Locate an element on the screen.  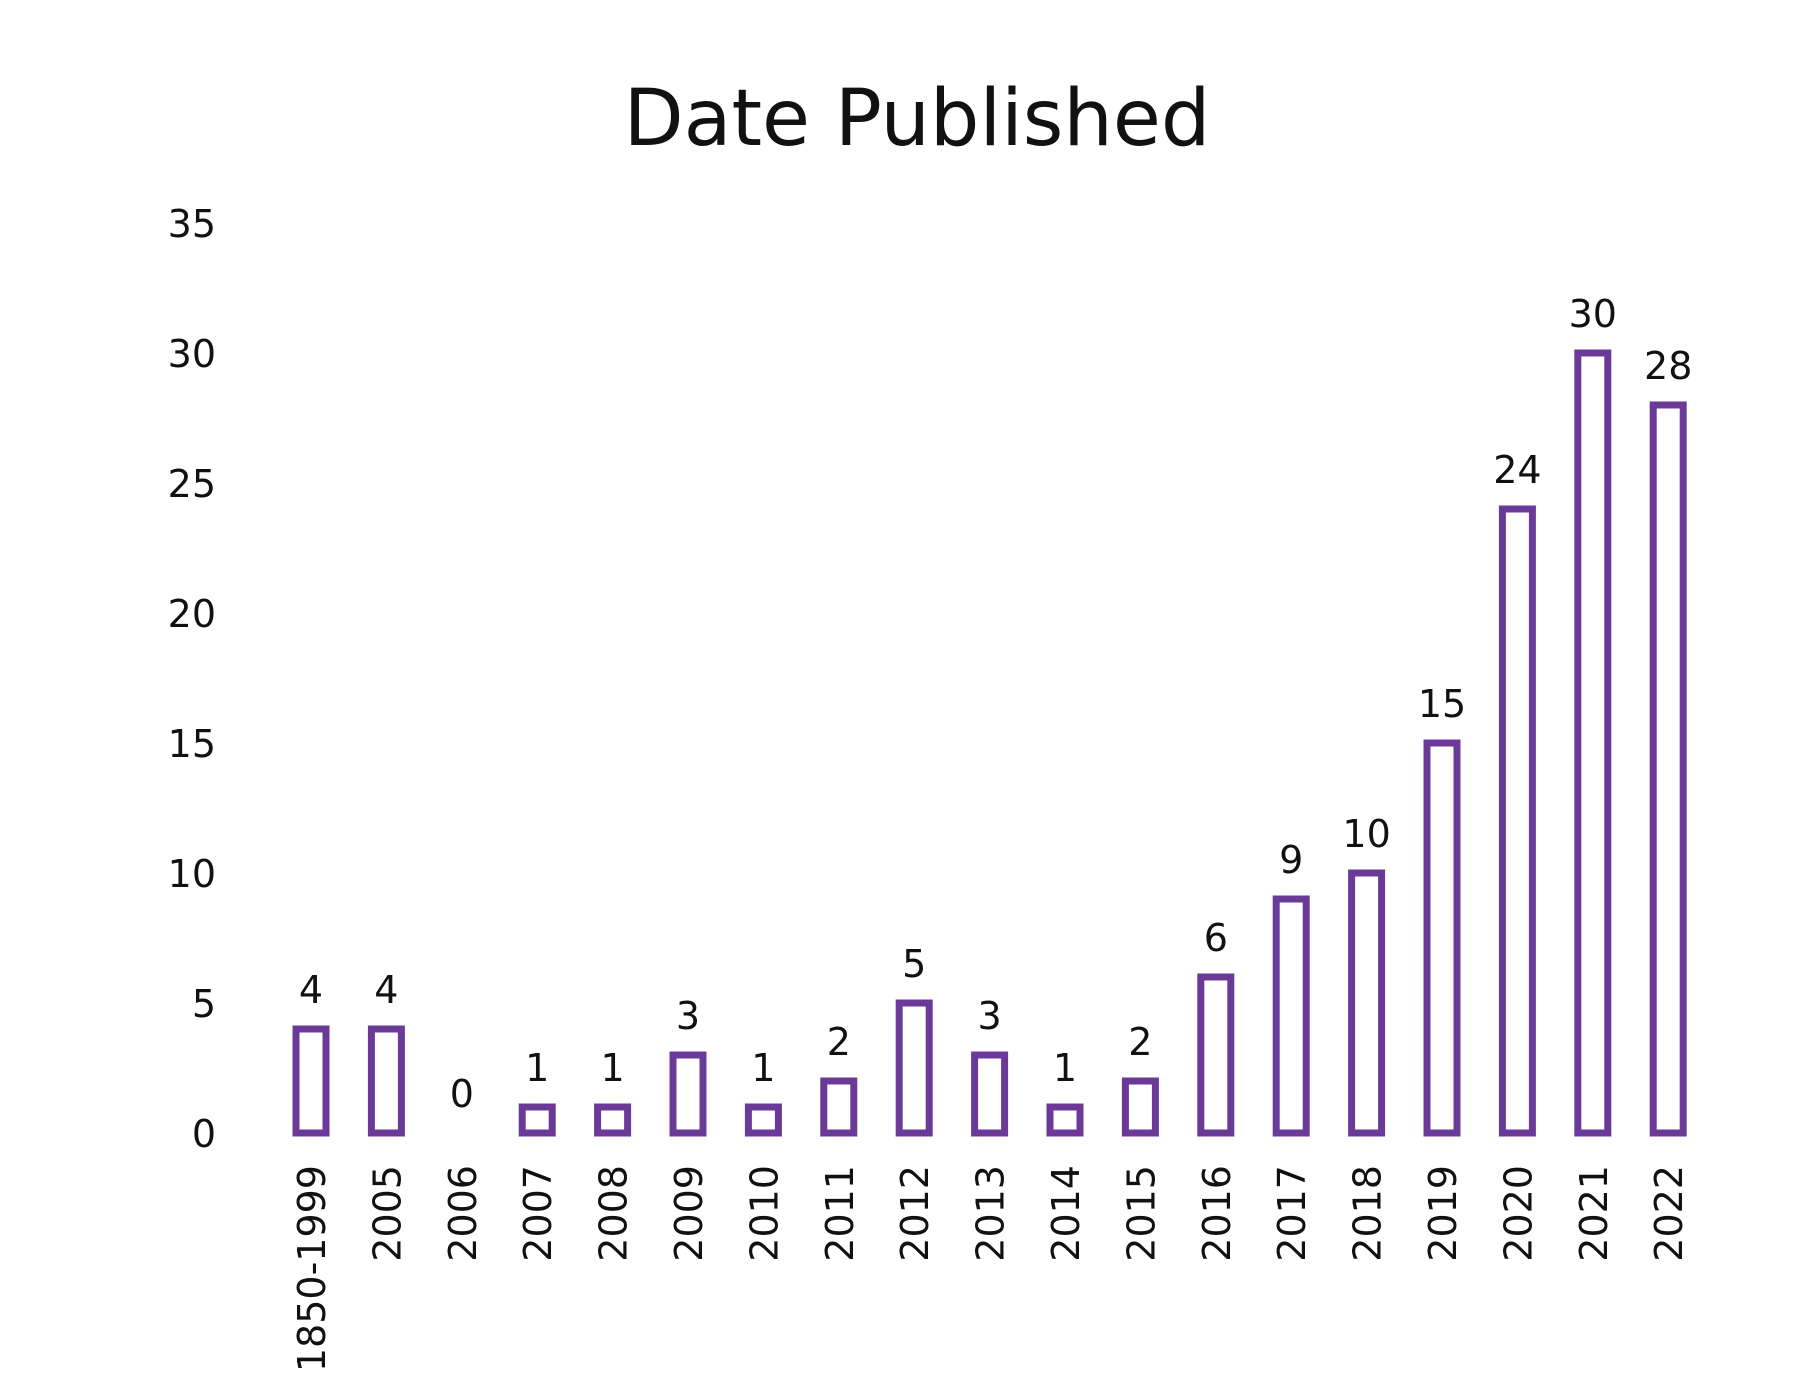
y-tick-label: 25 is located at coordinates (192, 484).